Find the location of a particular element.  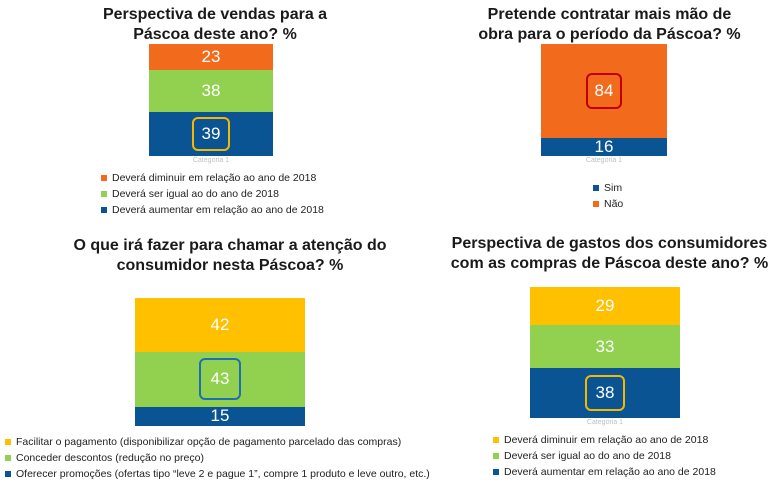

data-label: 23 is located at coordinates (211, 56).